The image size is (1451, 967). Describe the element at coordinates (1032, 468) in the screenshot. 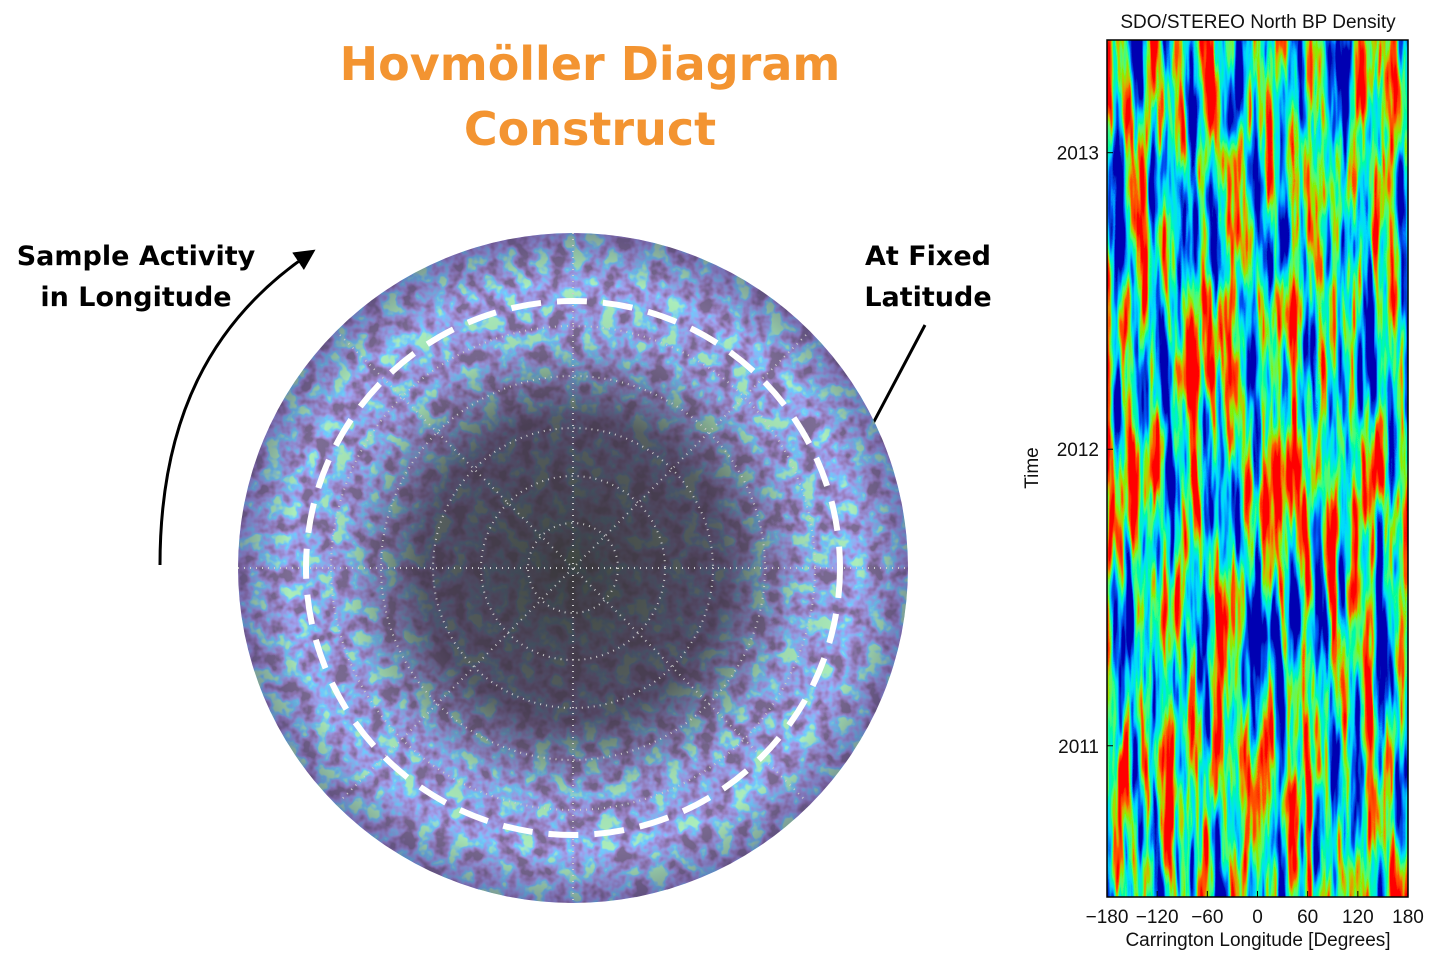

I see `y-axis-label: Time` at that location.